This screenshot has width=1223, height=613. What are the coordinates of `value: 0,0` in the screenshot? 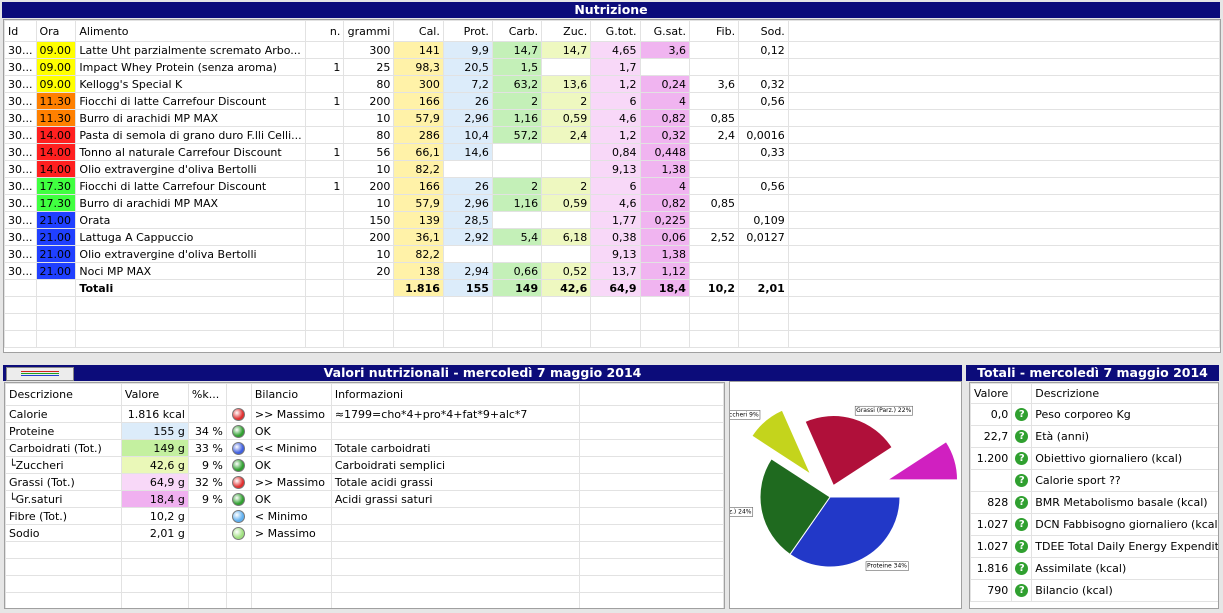 It's located at (991, 414).